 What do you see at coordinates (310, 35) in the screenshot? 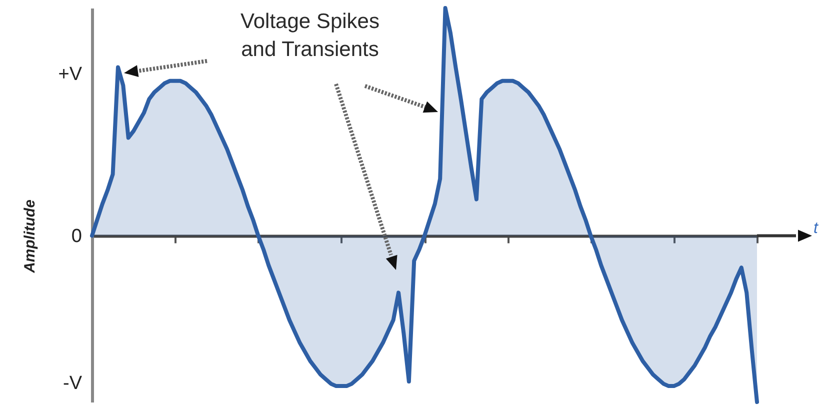
I see `annotation: Voltage Spikes and Transients` at bounding box center [310, 35].